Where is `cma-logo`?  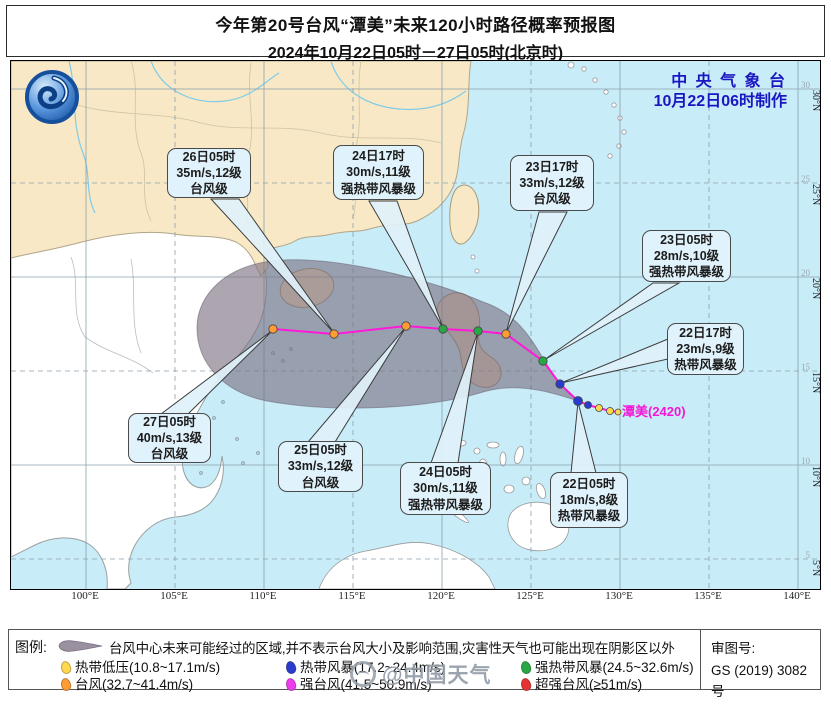
cma-logo is located at coordinates (52, 99).